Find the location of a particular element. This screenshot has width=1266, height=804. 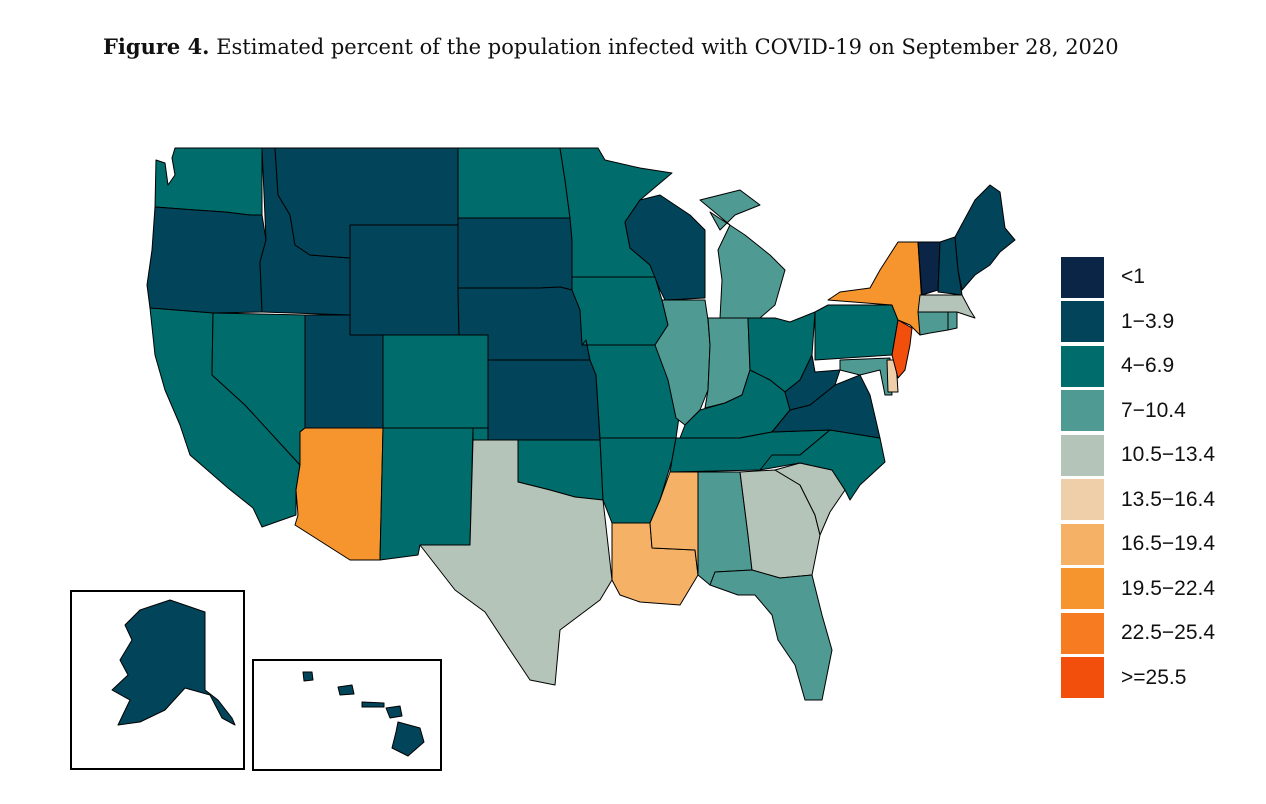

state-sd is located at coordinates (515, 254).